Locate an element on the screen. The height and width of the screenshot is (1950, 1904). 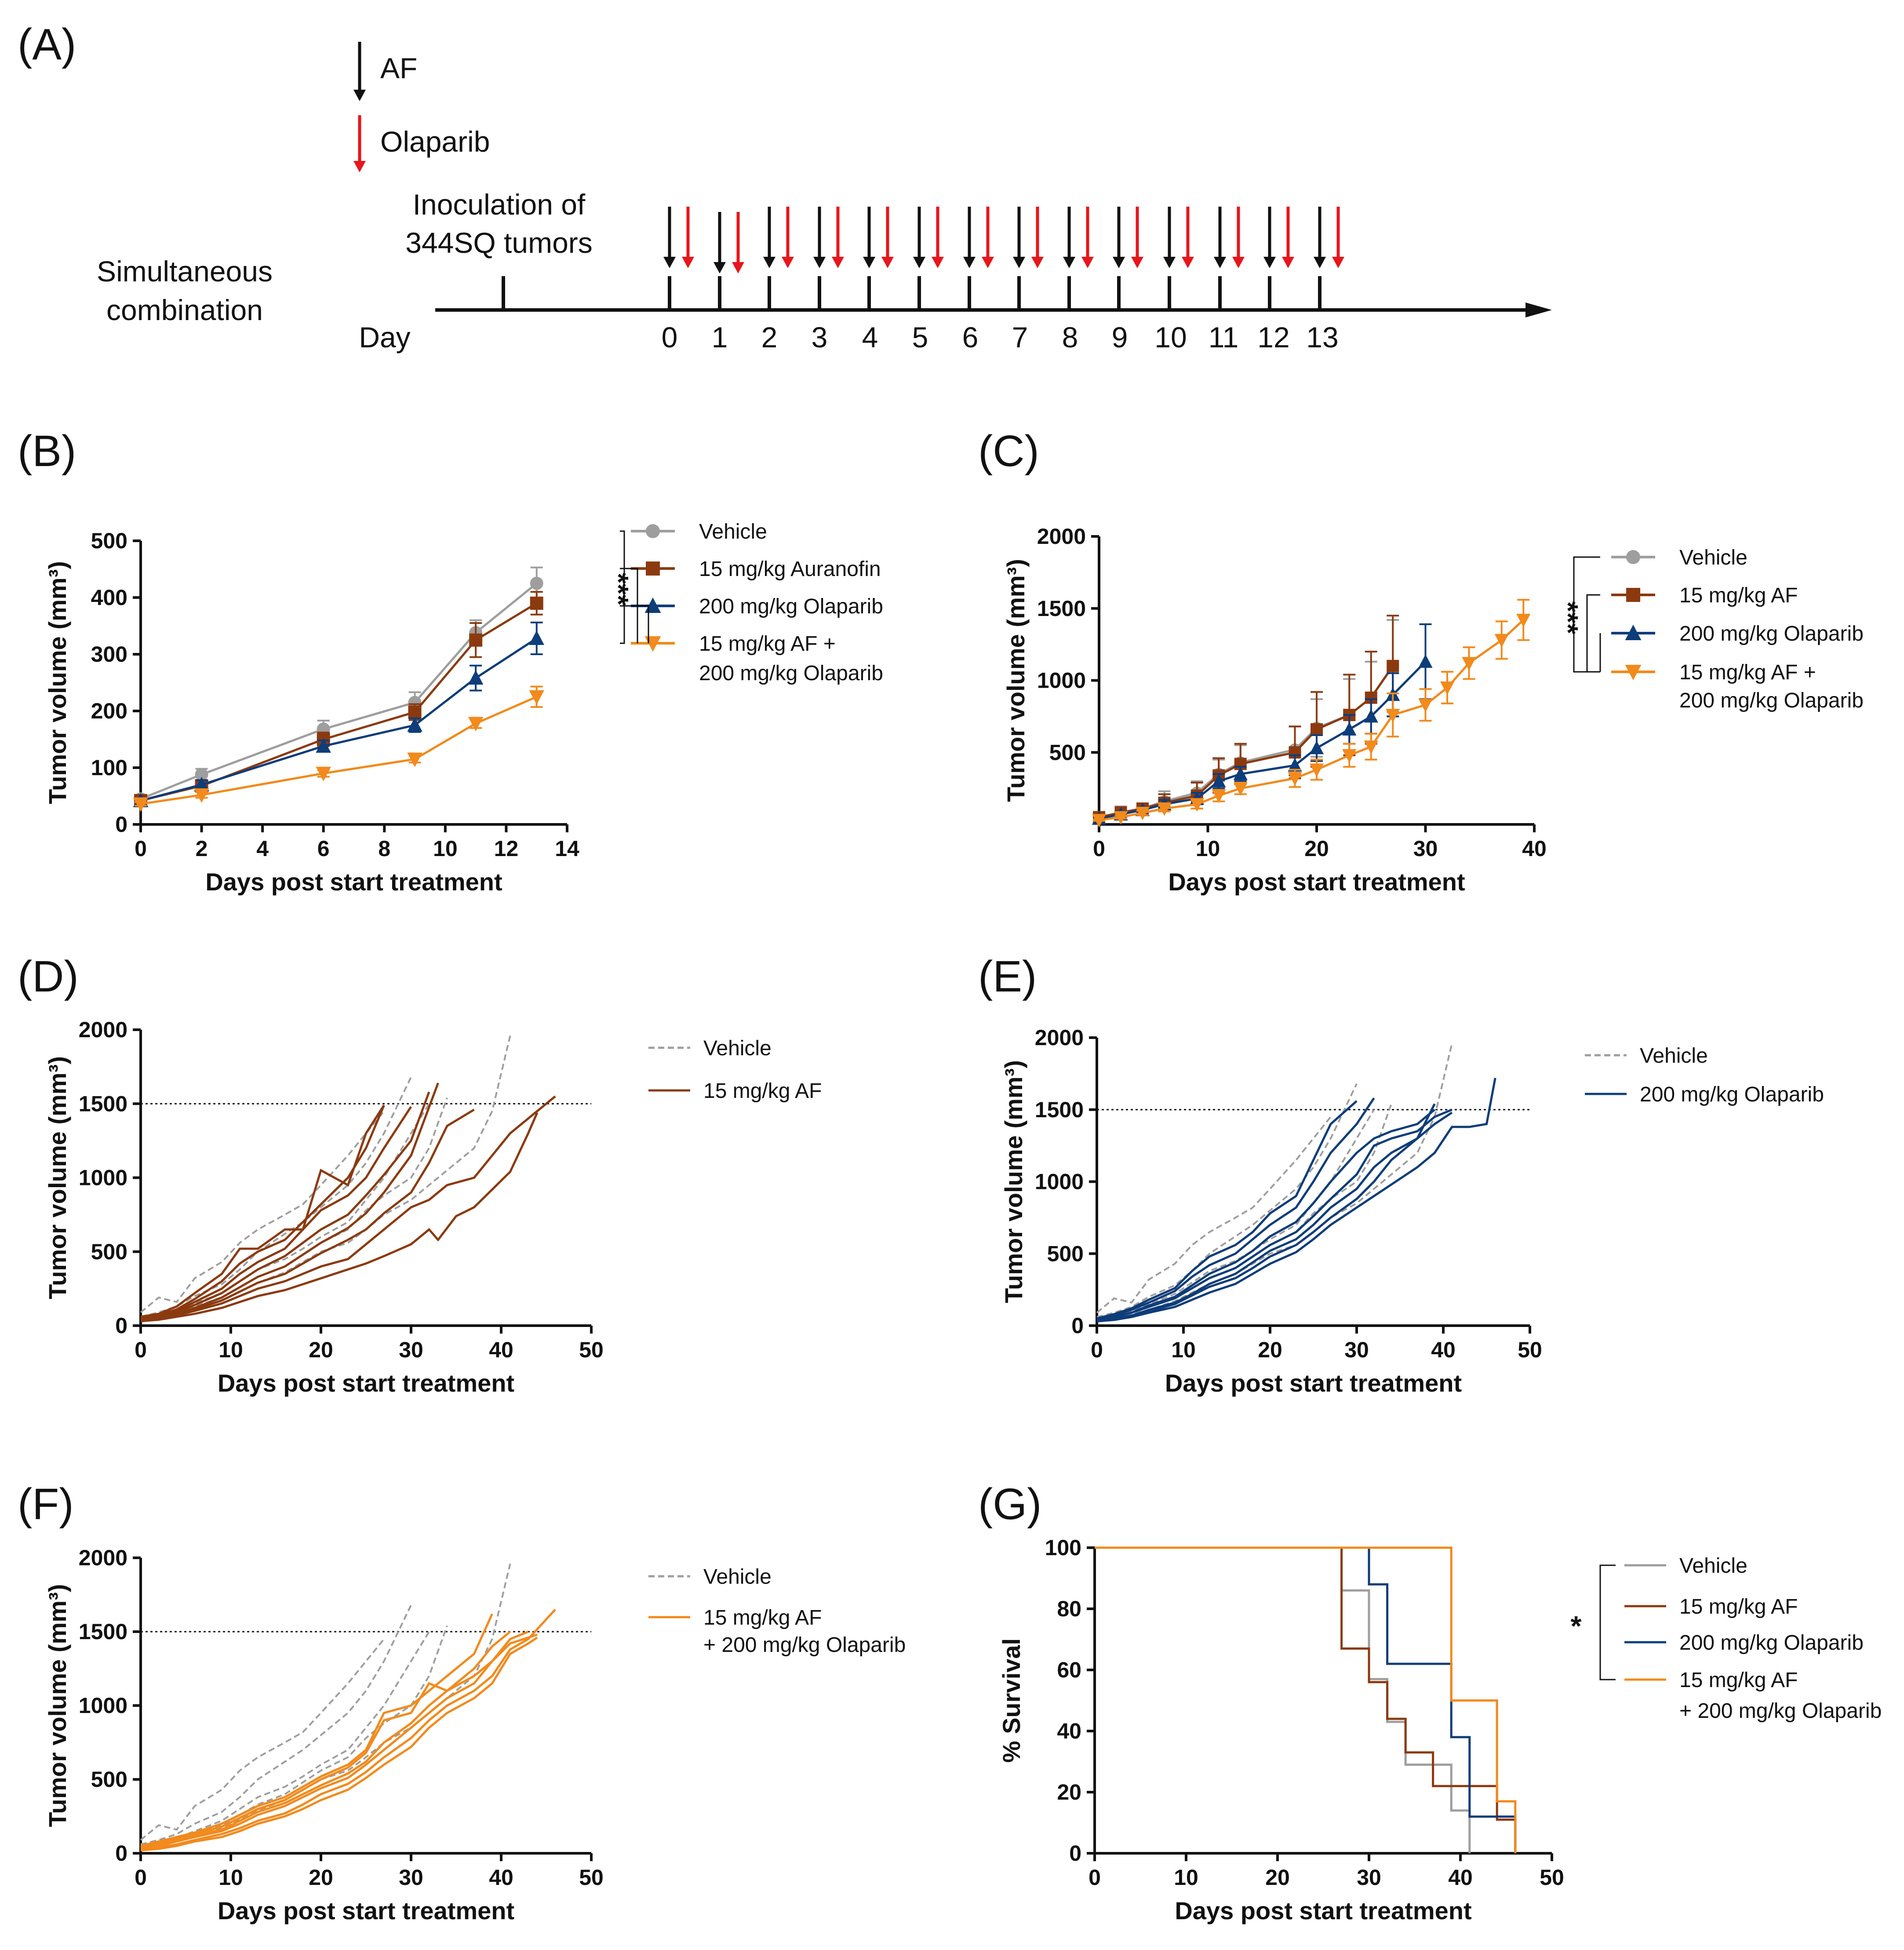
y-tick-label: 40 is located at coordinates (1069, 1731).